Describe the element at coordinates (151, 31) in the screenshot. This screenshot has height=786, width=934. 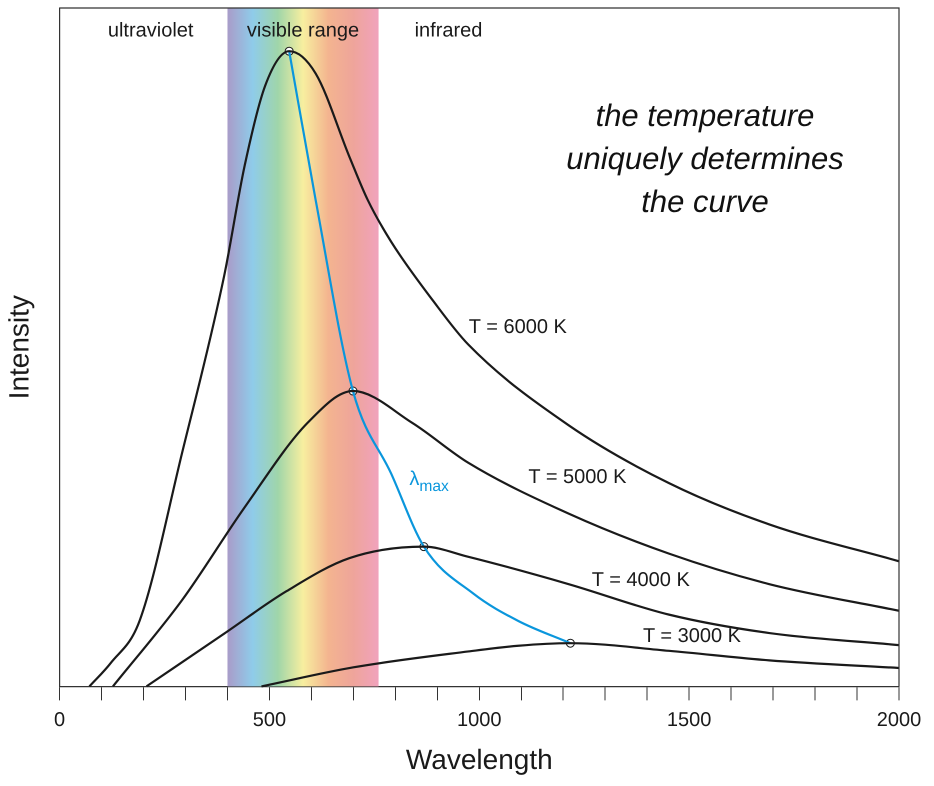
I see `text: ultraviolet` at that location.